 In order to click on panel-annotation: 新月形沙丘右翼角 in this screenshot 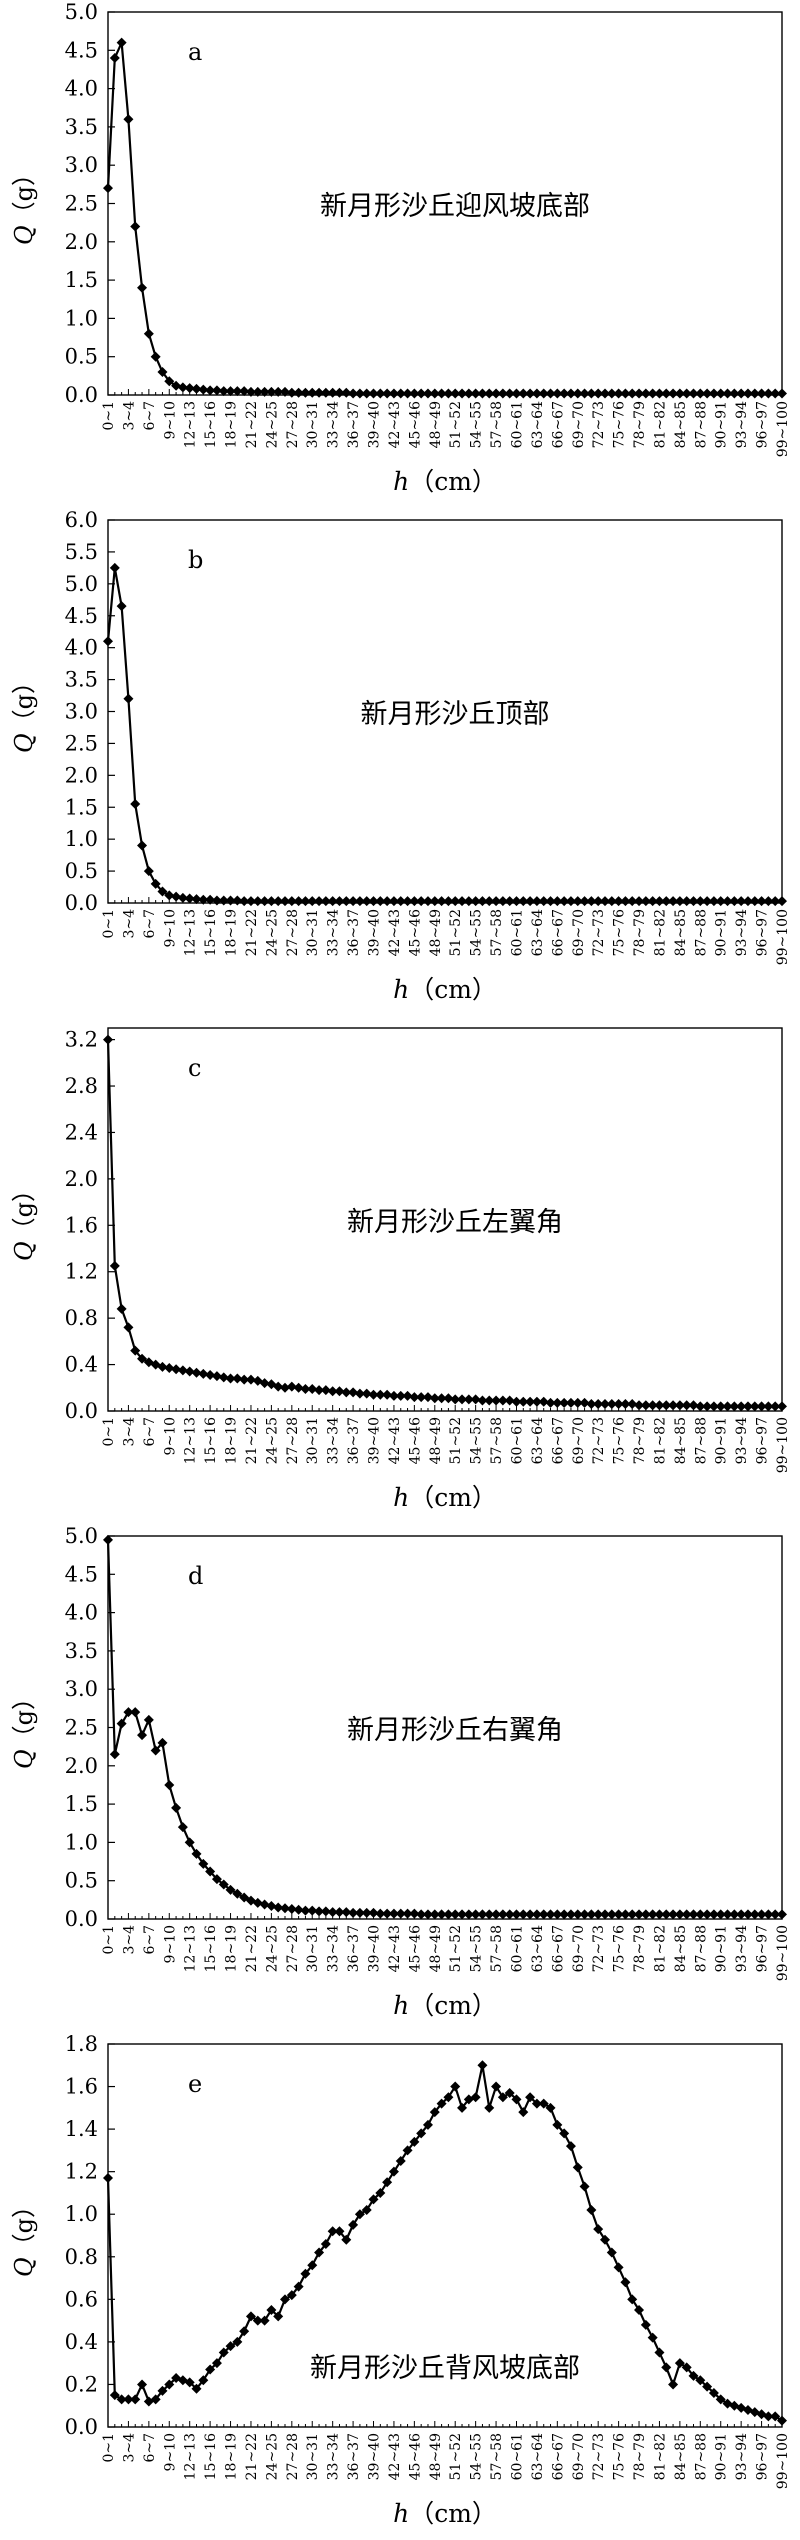, I will do `click(455, 1730)`.